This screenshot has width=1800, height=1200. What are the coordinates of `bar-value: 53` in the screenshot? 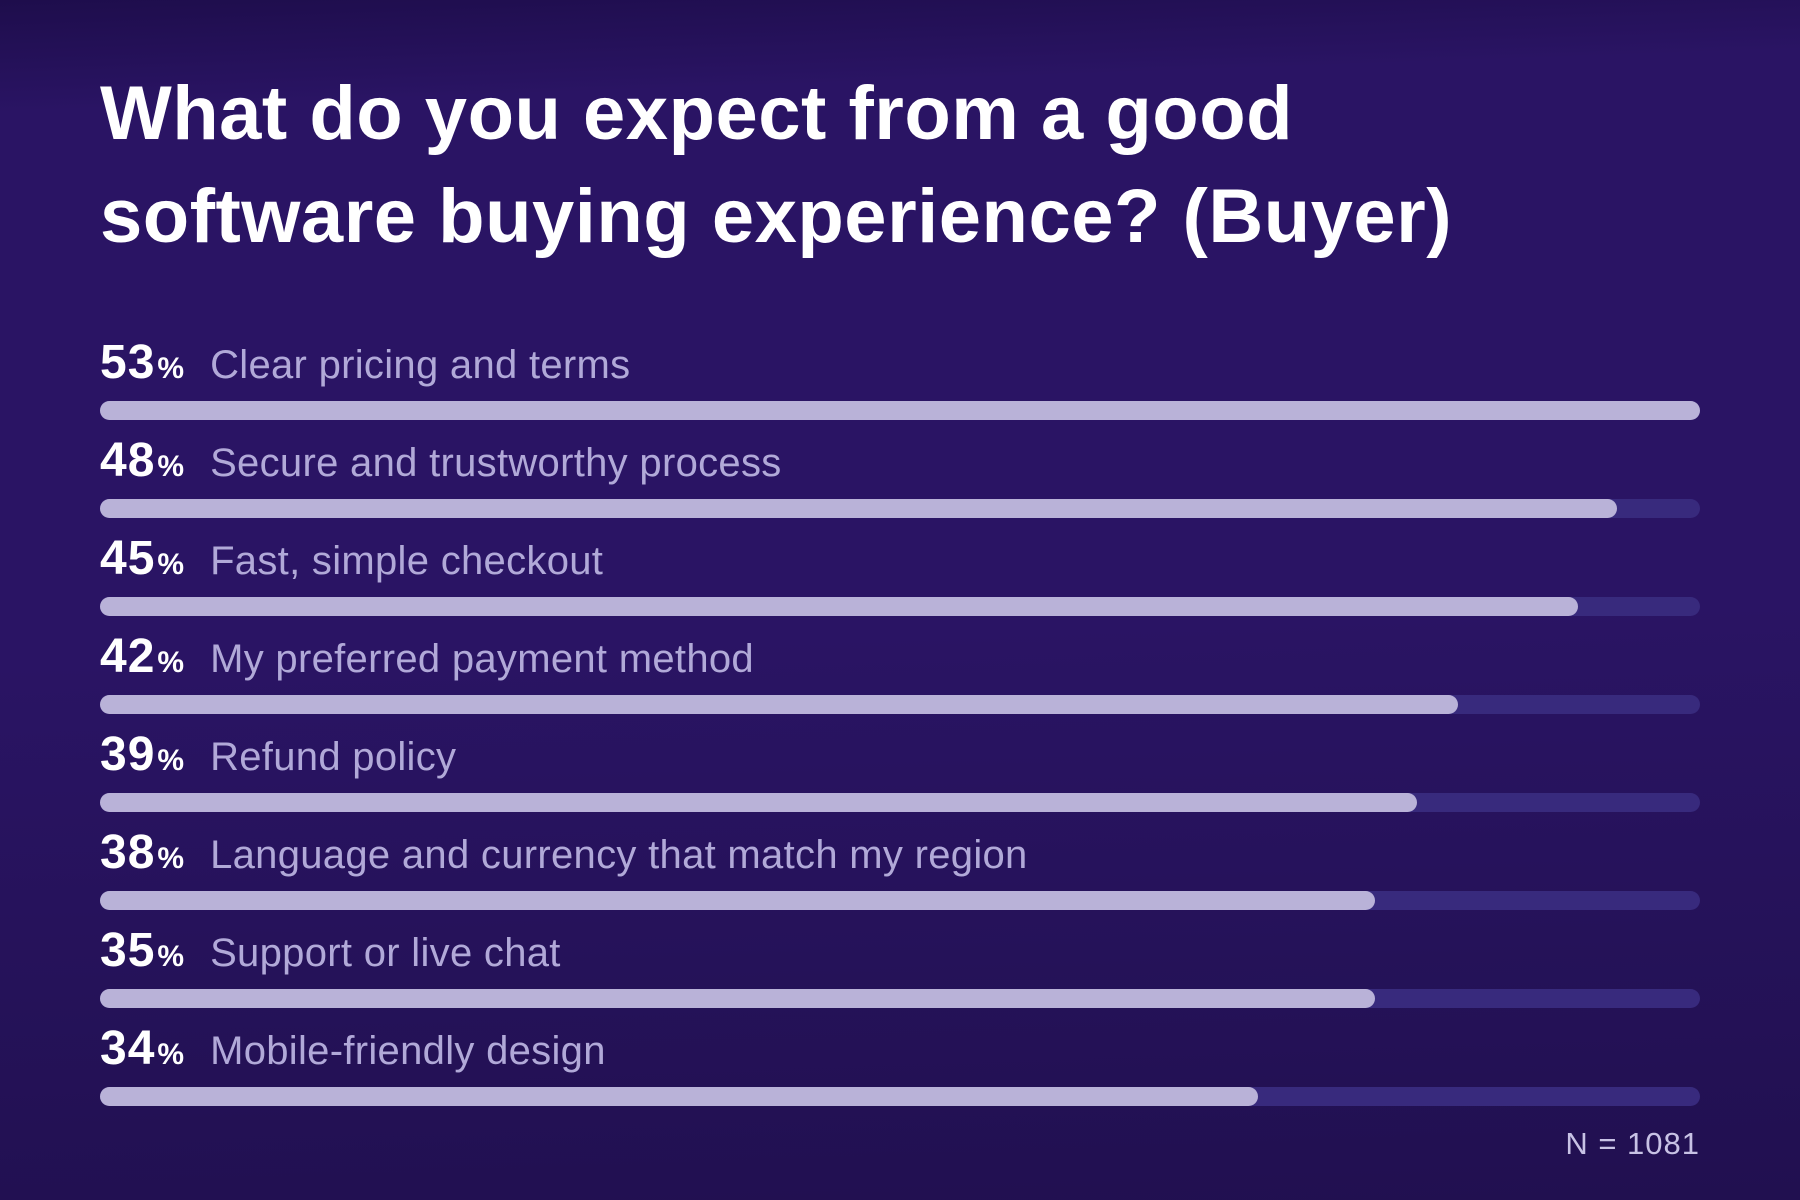 It's located at (128, 362).